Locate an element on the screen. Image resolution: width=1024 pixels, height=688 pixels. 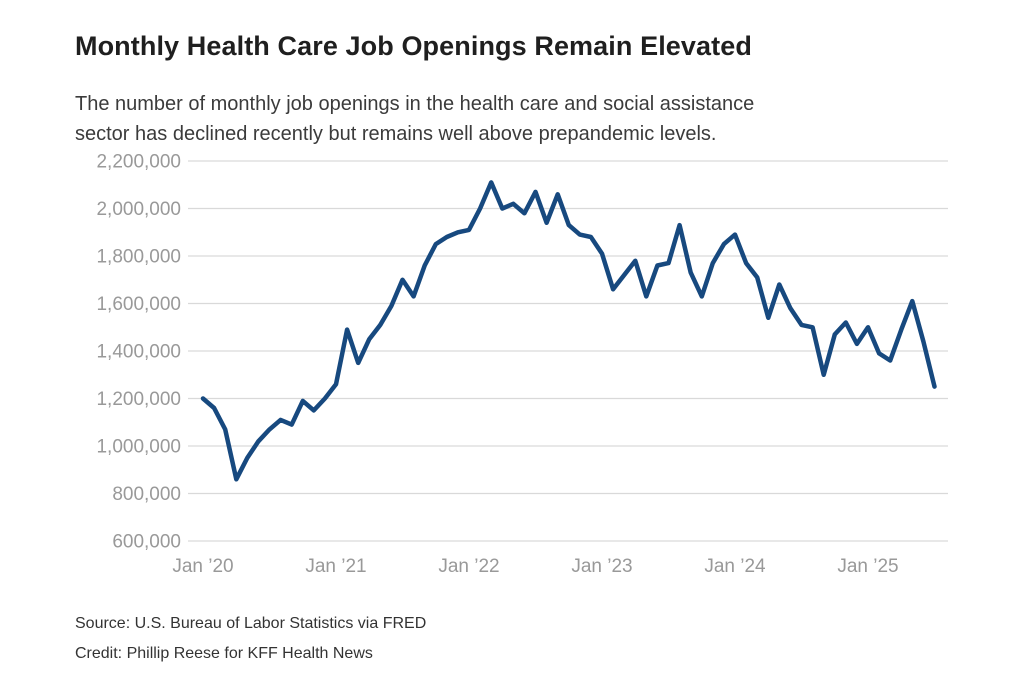
y-axis-tick-label: 1,000,000 is located at coordinates (138, 447).